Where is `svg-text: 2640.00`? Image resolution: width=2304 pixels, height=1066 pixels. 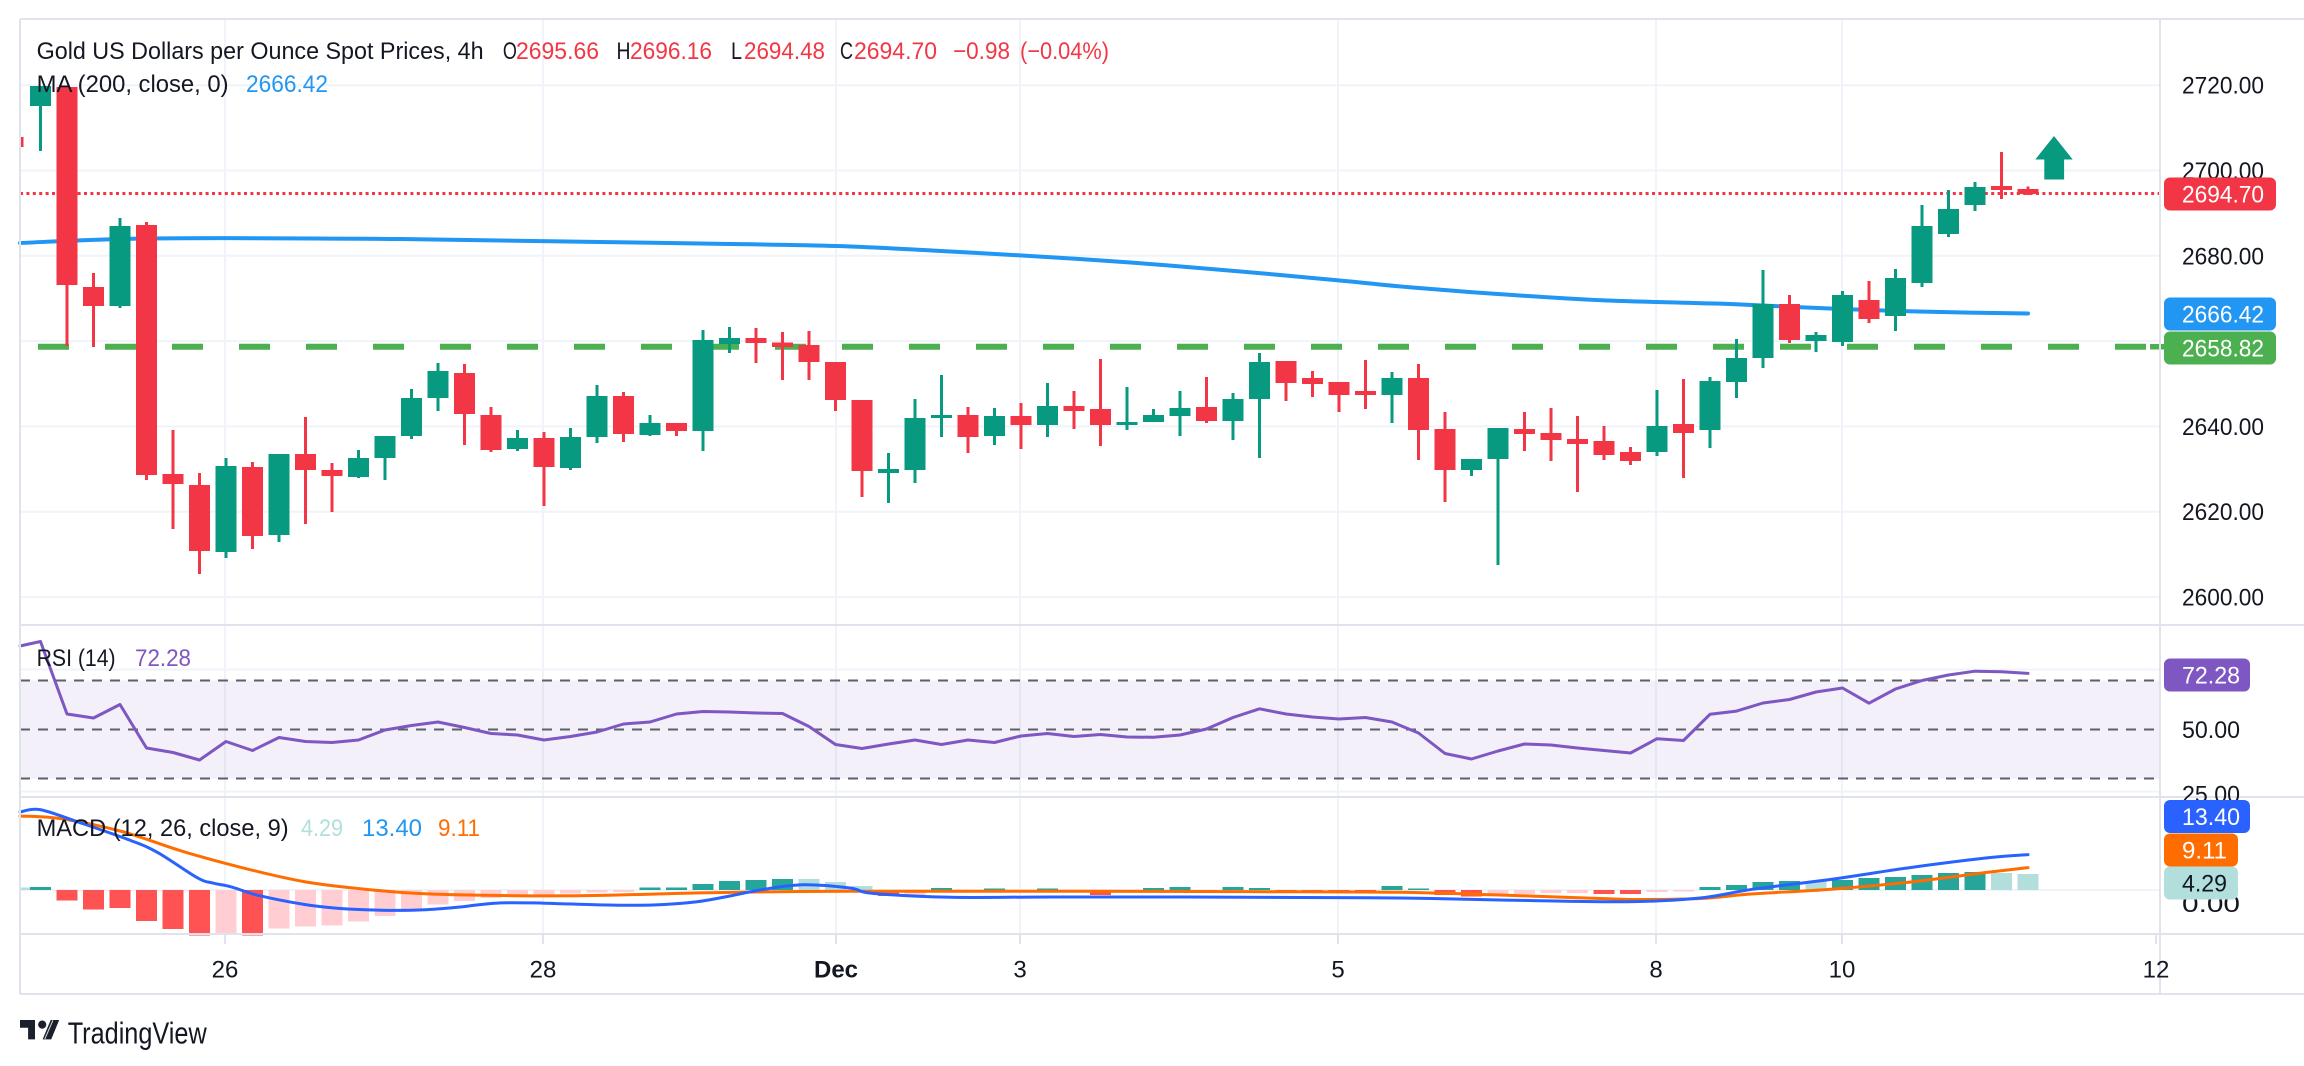
svg-text: 2640.00 is located at coordinates (2223, 427).